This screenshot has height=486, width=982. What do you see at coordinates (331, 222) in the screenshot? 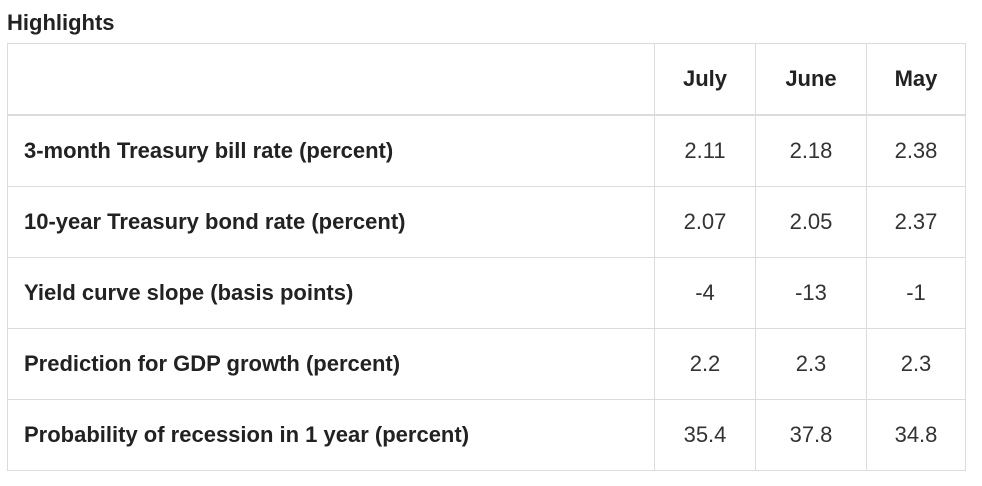
I see `row-label: 10-year Treasury bond rate (percent)` at bounding box center [331, 222].